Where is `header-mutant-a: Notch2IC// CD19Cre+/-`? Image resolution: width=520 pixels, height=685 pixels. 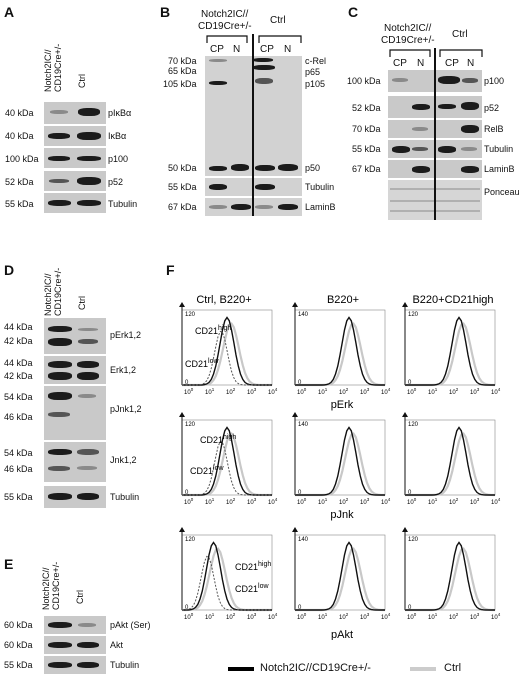 header-mutant-a: Notch2IC// CD19Cre+/- is located at coordinates (53, 68).